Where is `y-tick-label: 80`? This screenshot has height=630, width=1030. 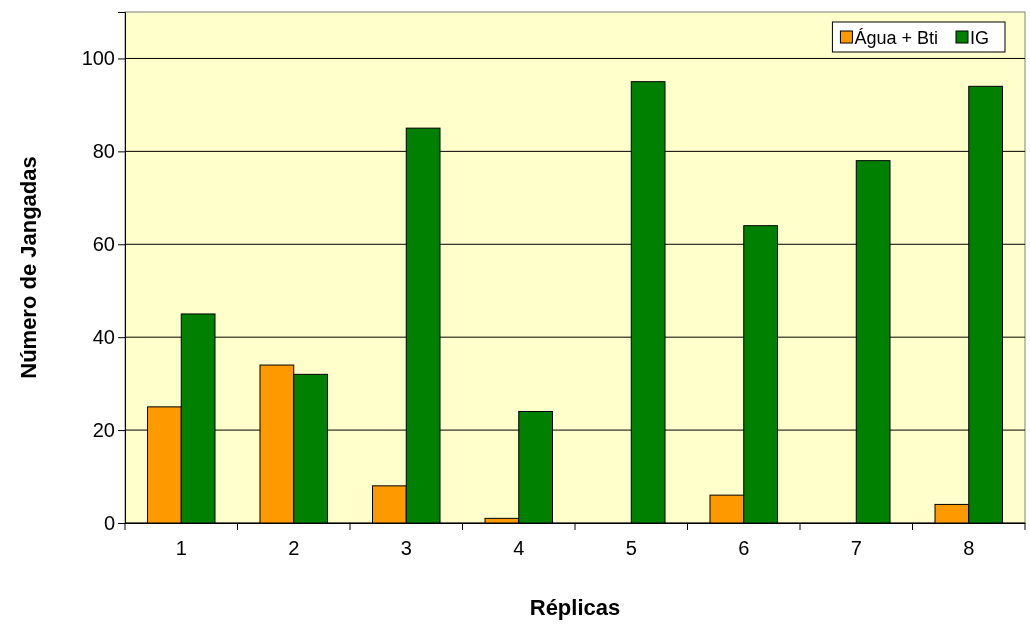 y-tick-label: 80 is located at coordinates (103, 151).